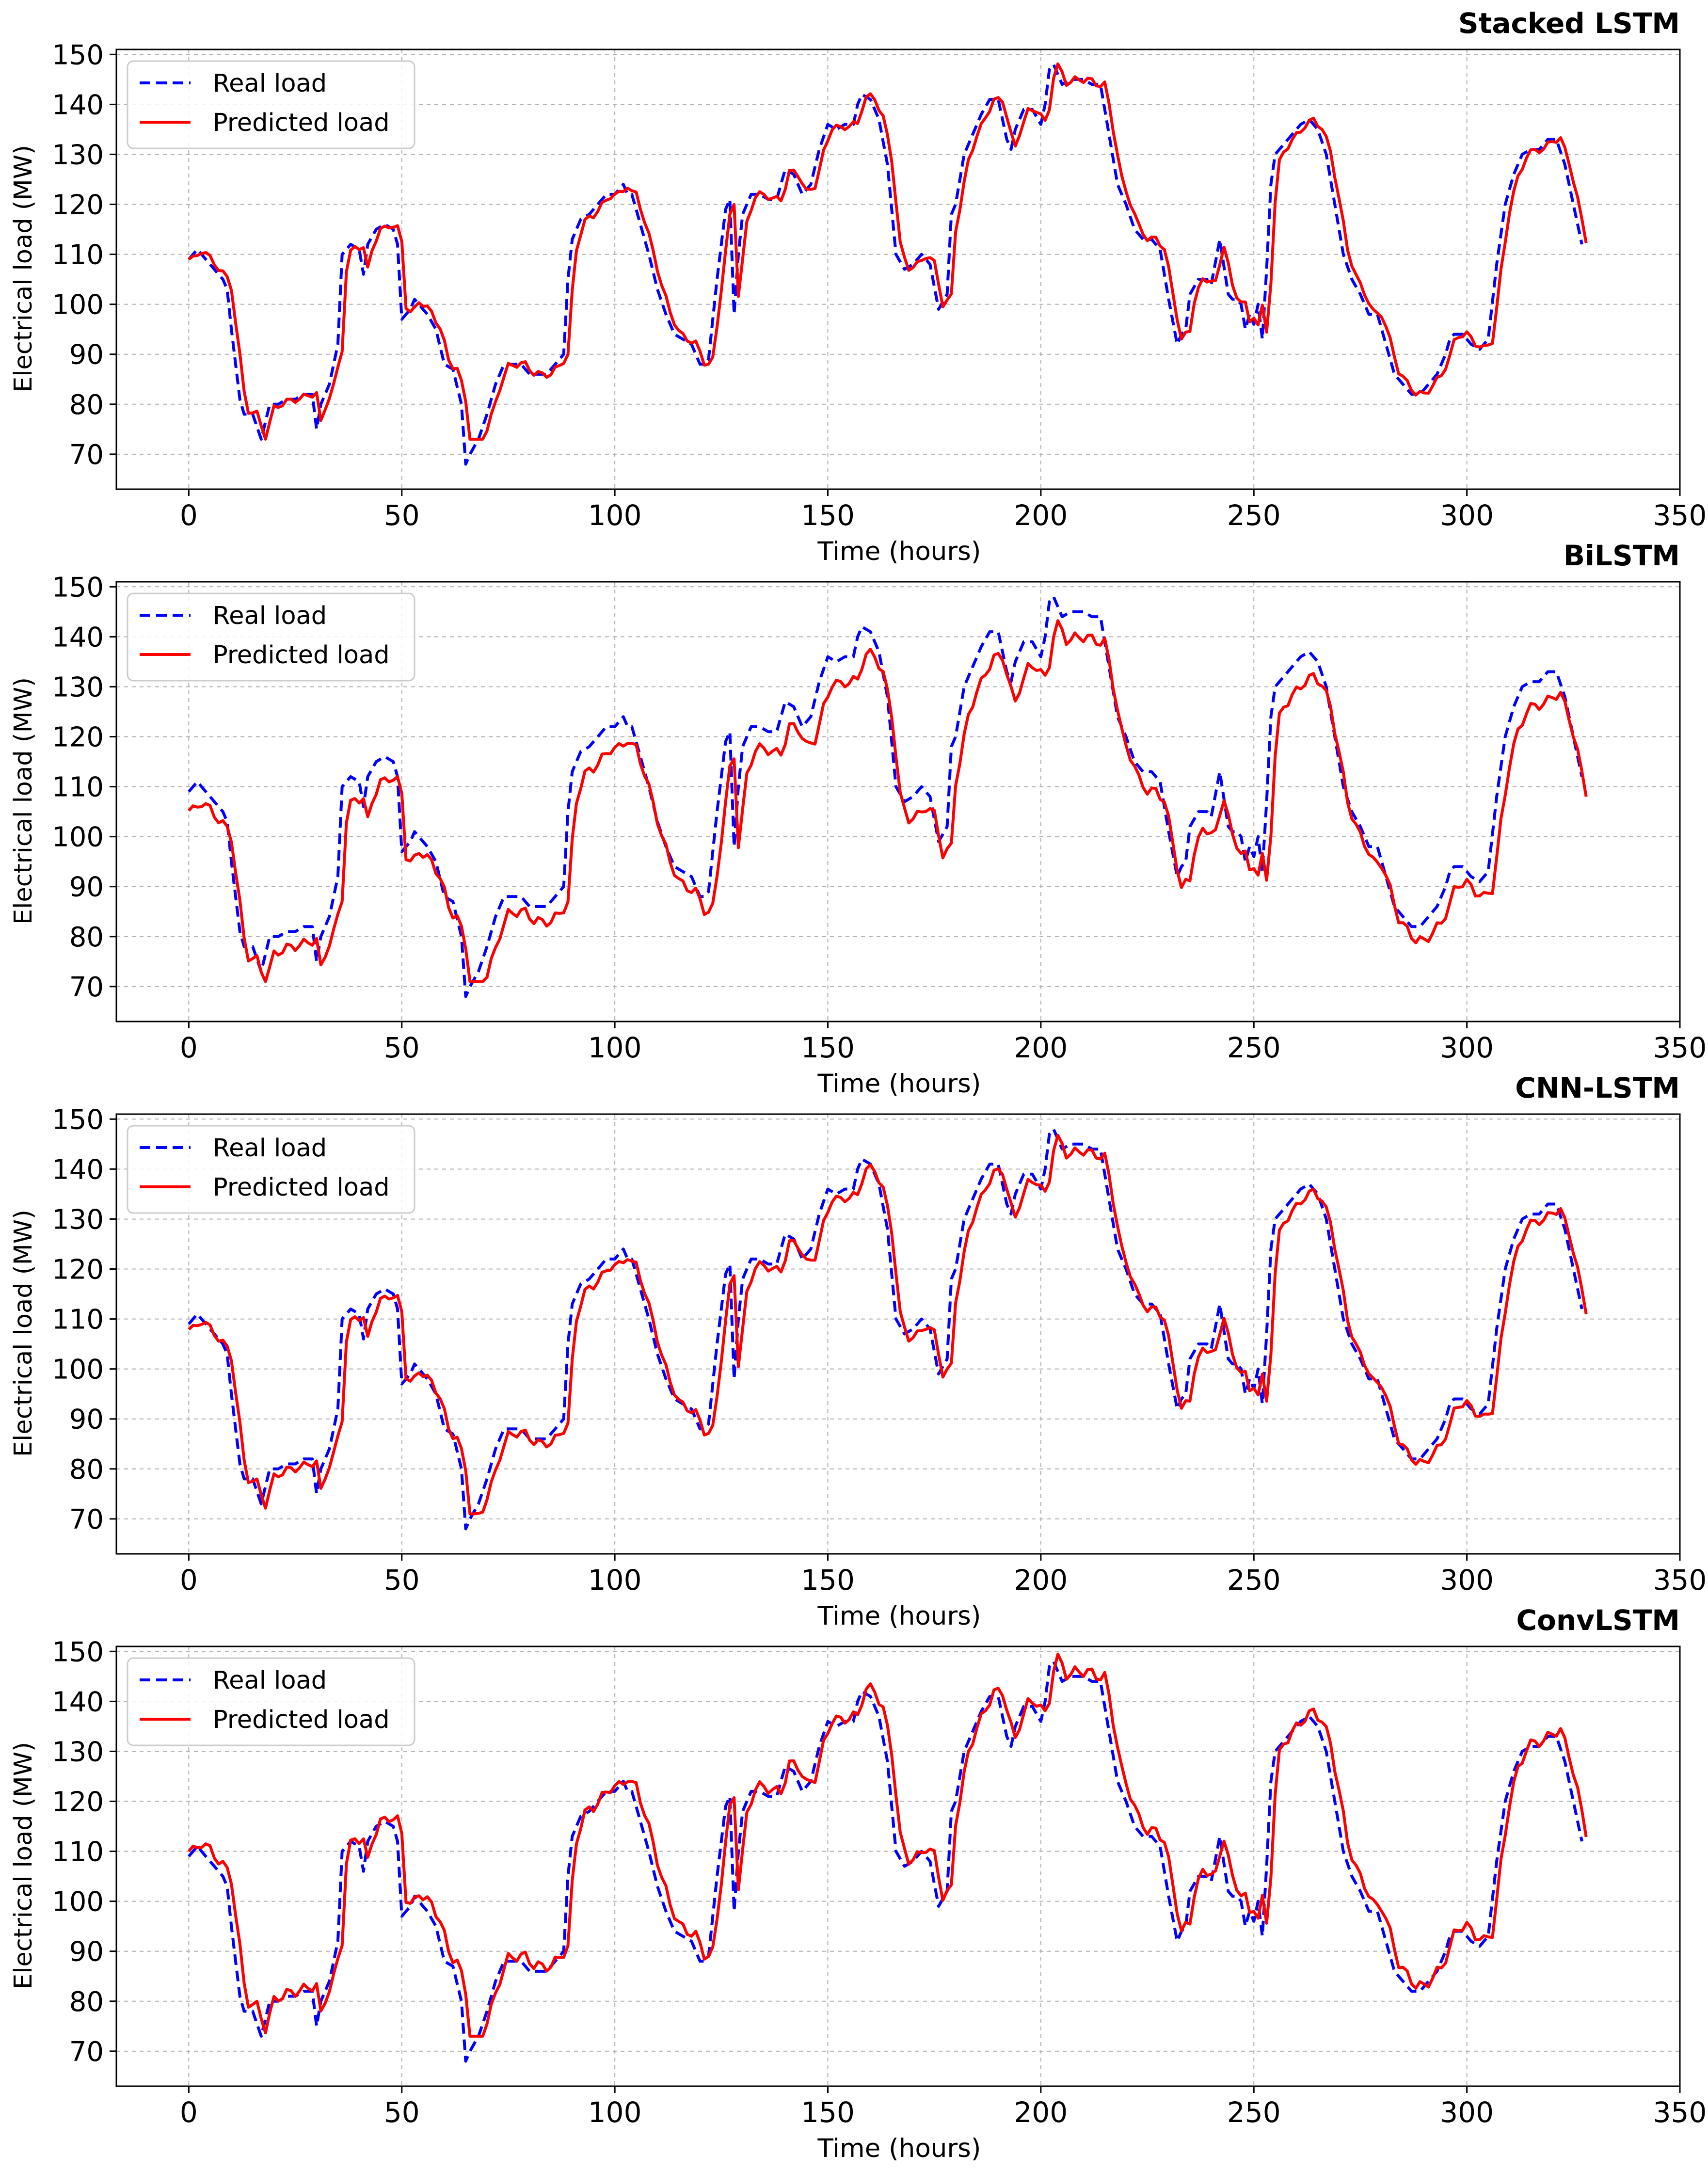 Image resolution: width=1708 pixels, height=2172 pixels. I want to click on panel-title: CNN-LSTM, so click(1597, 1087).